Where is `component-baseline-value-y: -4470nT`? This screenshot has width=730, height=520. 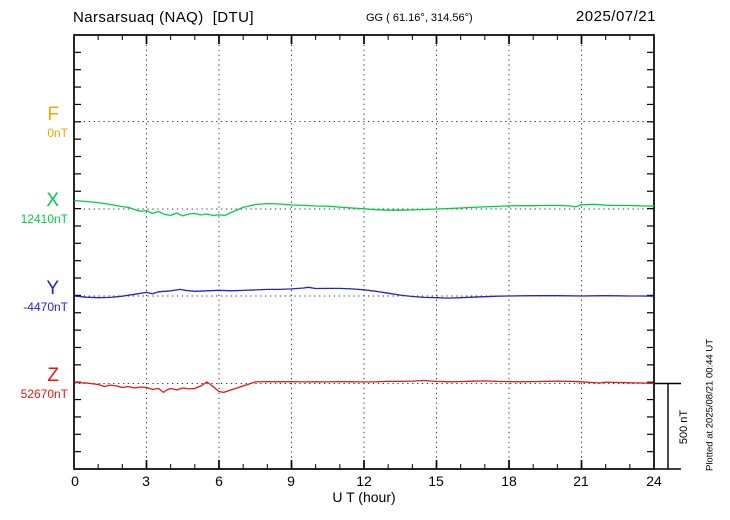
component-baseline-value-y: -4470nT is located at coordinates (45, 307).